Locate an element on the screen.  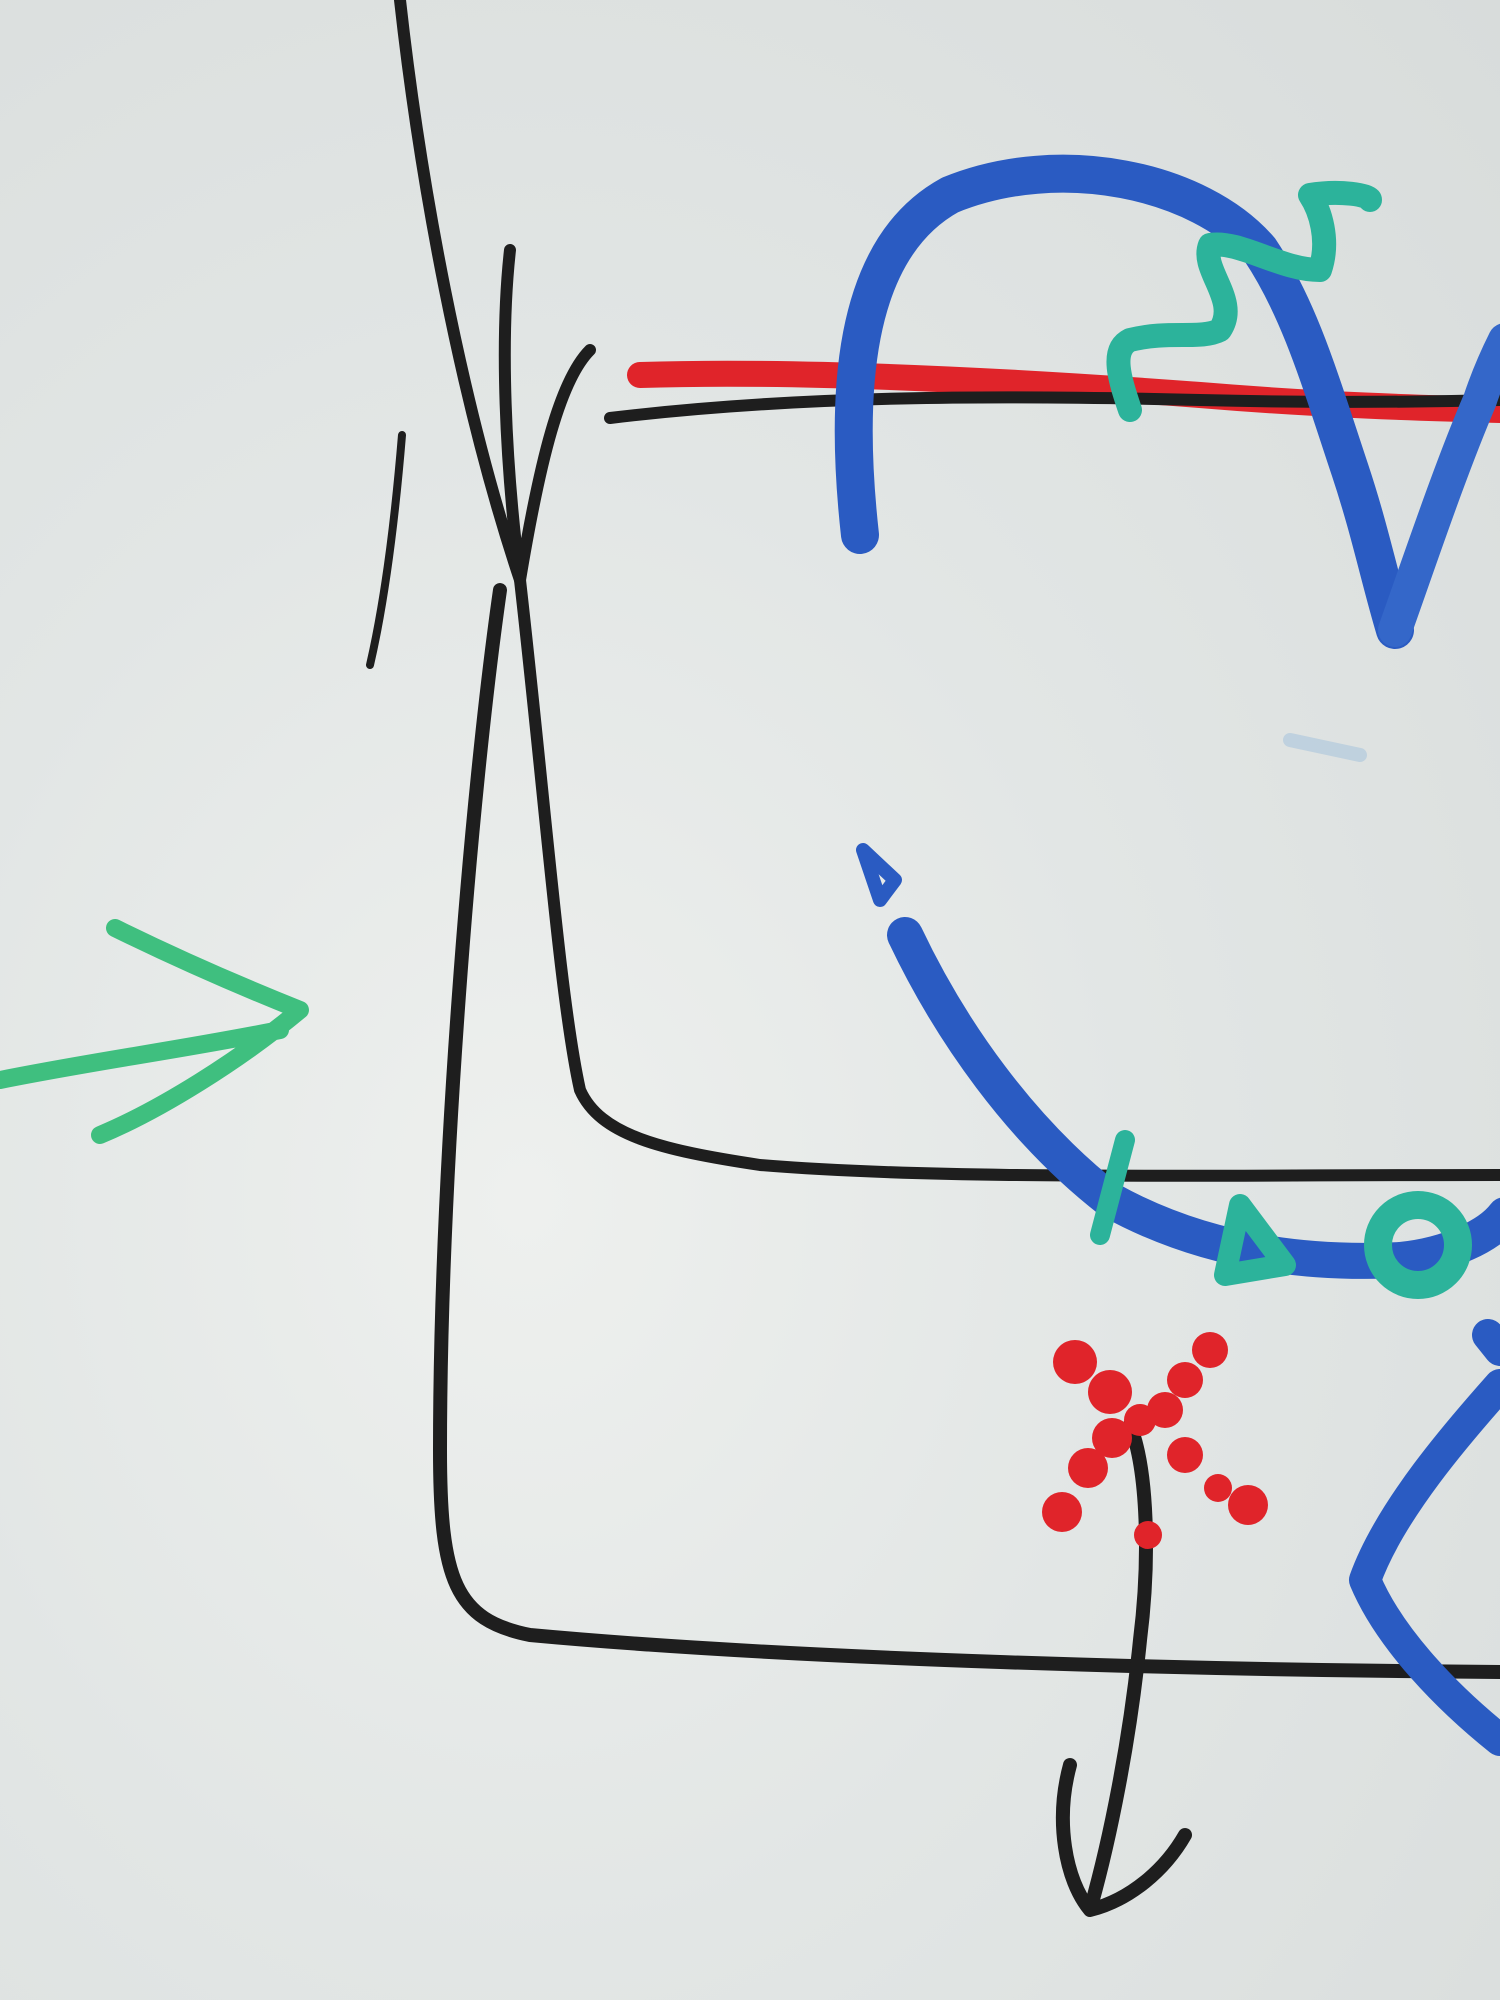
blue-small-mark is located at coordinates (879, 875).